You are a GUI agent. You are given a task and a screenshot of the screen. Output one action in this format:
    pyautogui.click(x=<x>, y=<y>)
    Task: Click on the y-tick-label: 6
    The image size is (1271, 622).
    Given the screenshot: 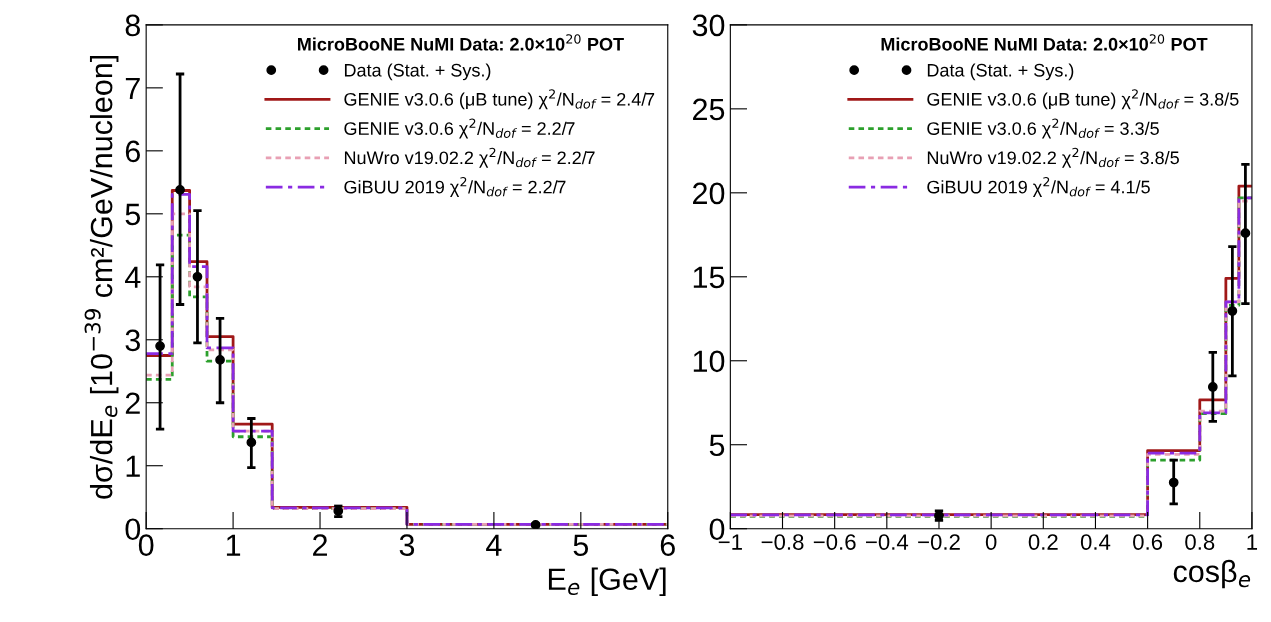 What is the action you would take?
    pyautogui.click(x=132, y=151)
    